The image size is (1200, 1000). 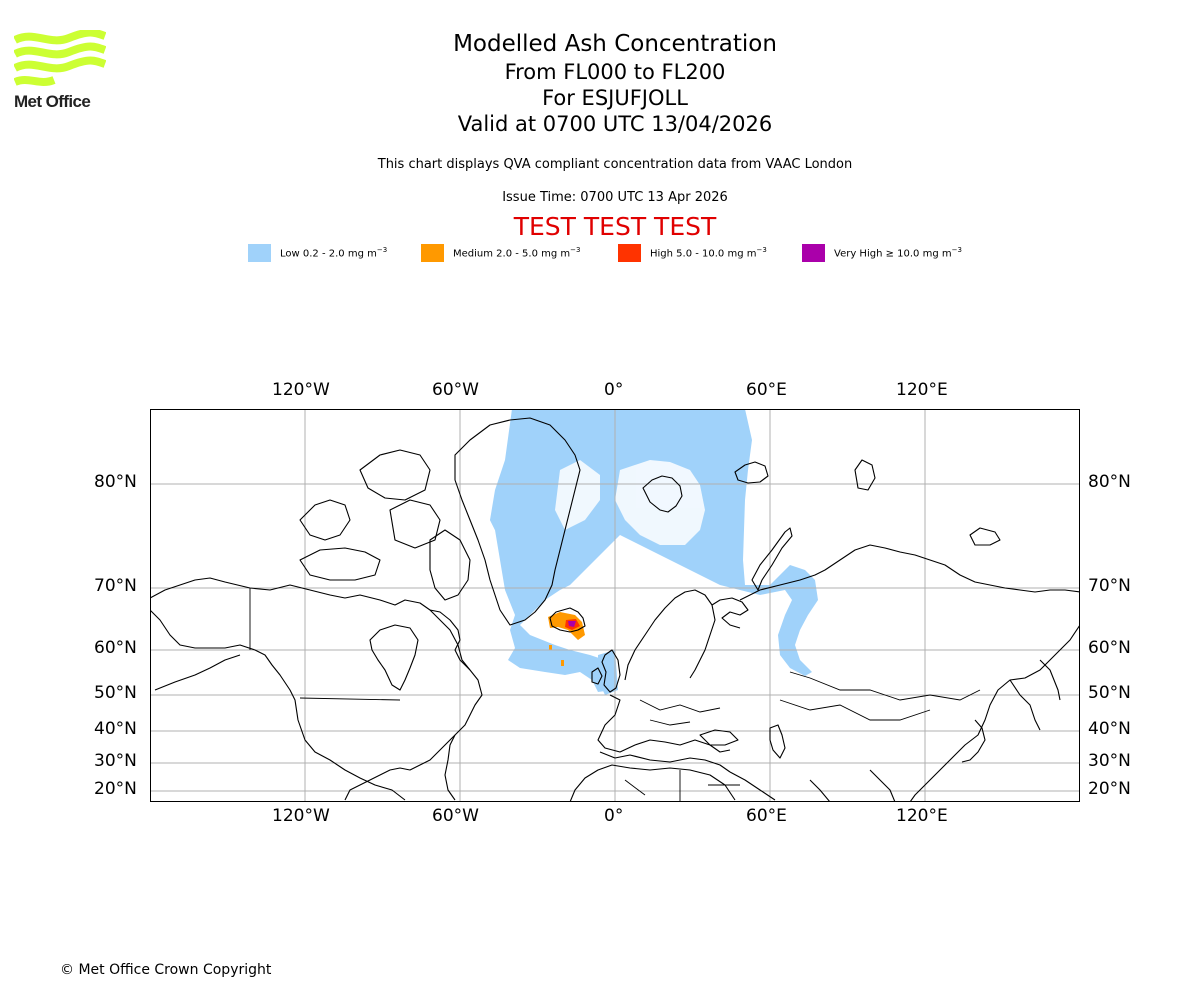 What do you see at coordinates (629, 253) in the screenshot?
I see `legend-swatch-high` at bounding box center [629, 253].